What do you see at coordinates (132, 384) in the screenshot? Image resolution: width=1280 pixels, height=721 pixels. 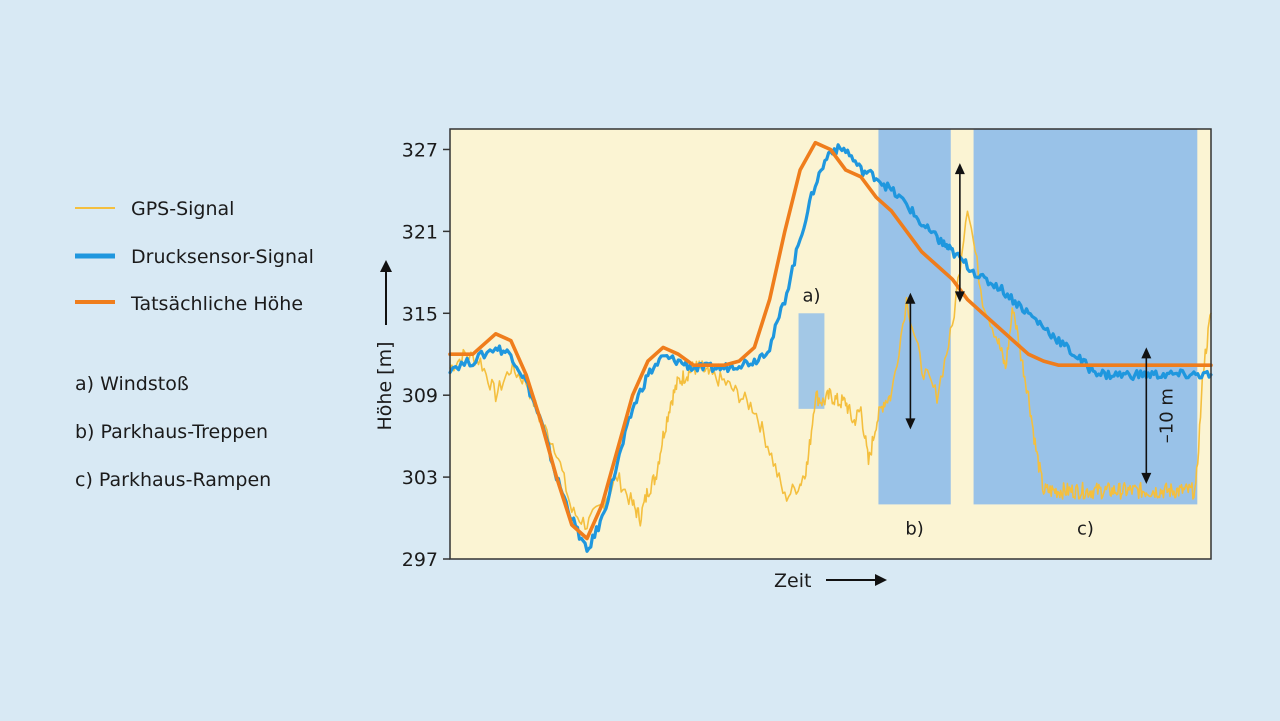 I see `note-a: a) Windstoß` at bounding box center [132, 384].